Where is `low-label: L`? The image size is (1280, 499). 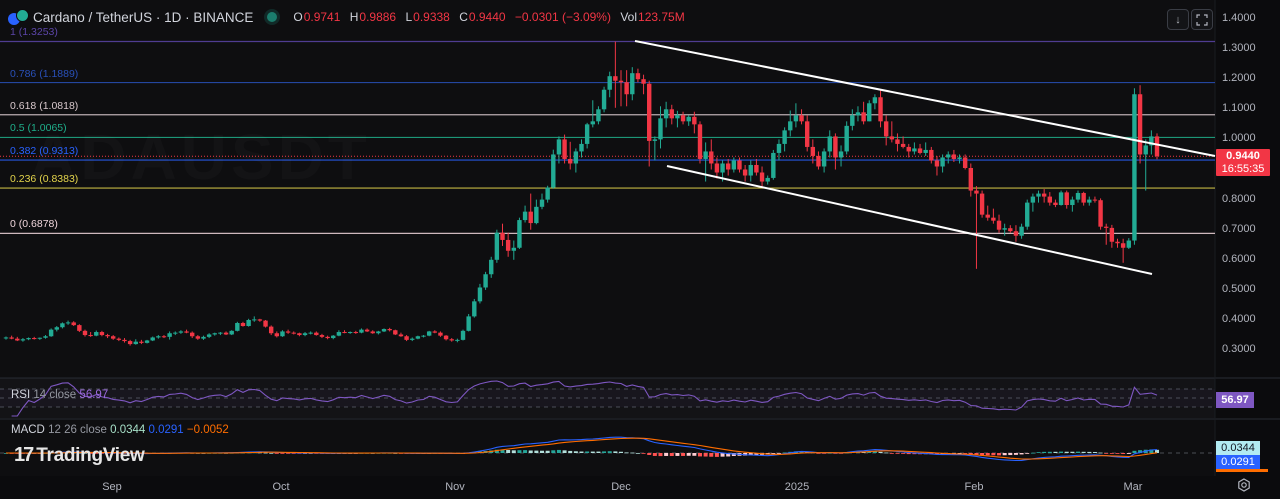
low-label: L is located at coordinates (409, 17).